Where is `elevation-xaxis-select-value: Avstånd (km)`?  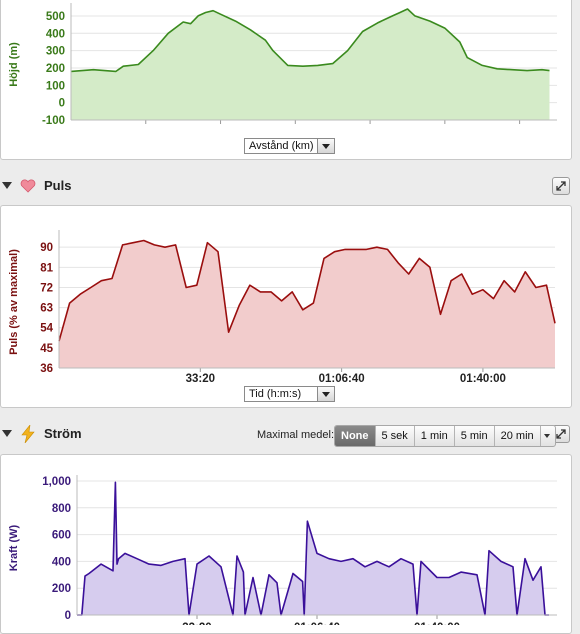 elevation-xaxis-select-value: Avstånd (km) is located at coordinates (281, 146).